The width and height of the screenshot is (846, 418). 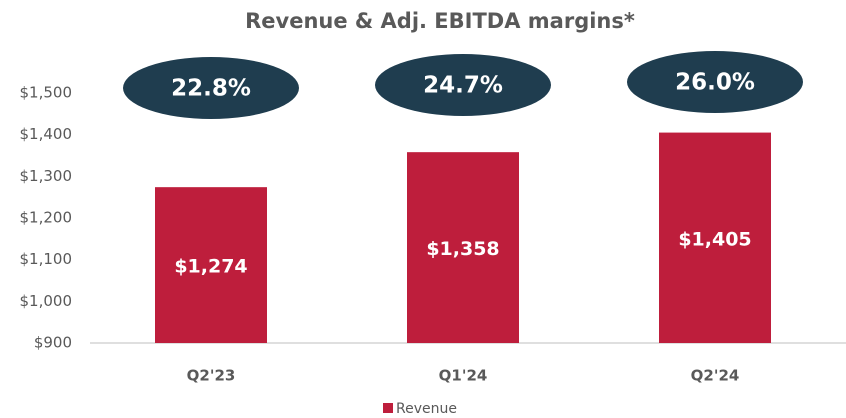 What do you see at coordinates (440, 21) in the screenshot?
I see `chart-title: Revenue & Adj. EBITDA margins*` at bounding box center [440, 21].